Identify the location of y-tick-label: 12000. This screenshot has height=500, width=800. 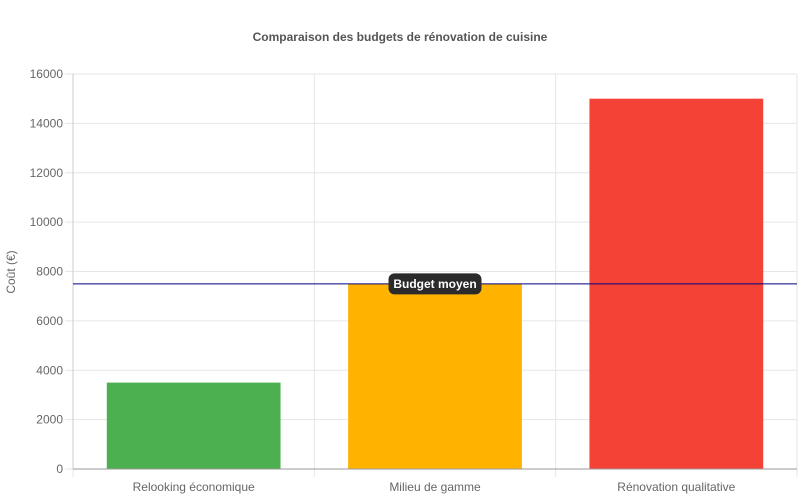
(47, 173).